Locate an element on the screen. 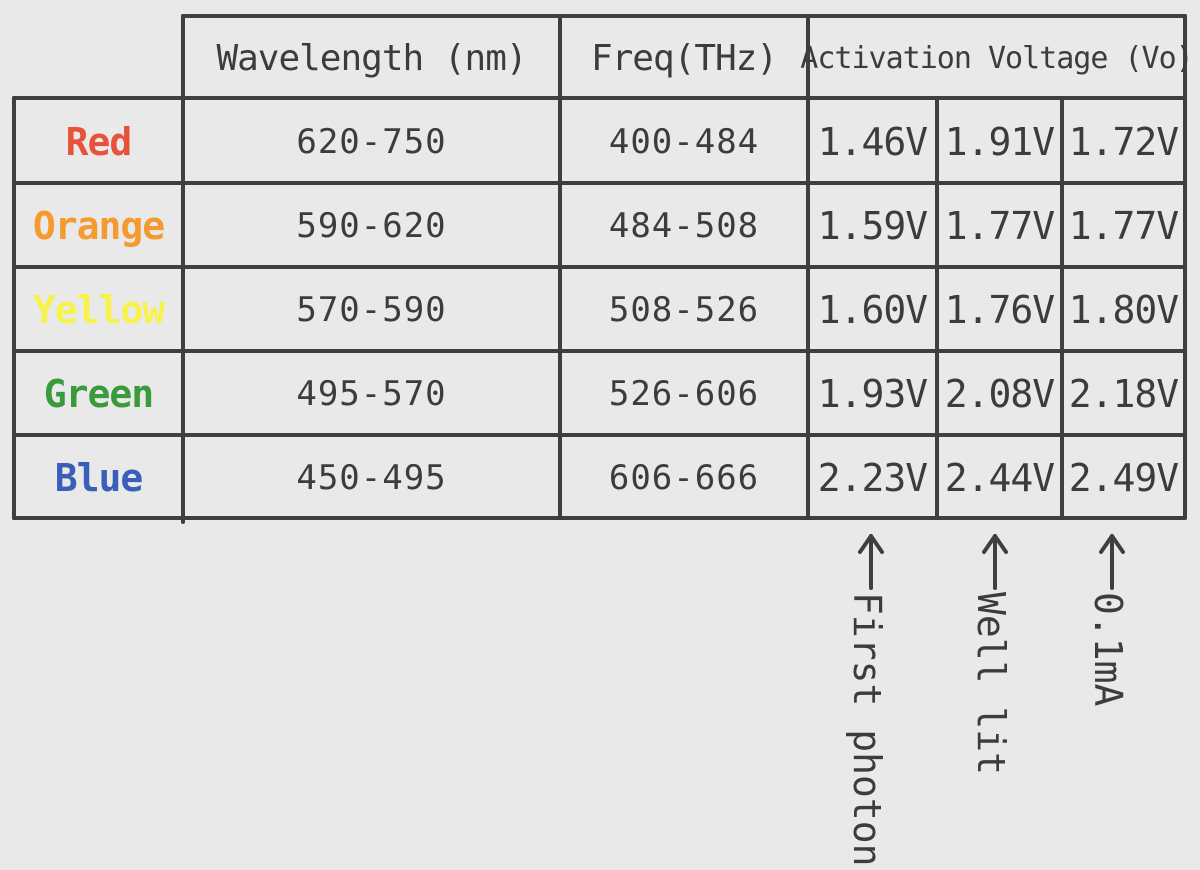 Image resolution: width=1200 pixels, height=870 pixels. row-label-yellow: Yellow is located at coordinates (98, 310).